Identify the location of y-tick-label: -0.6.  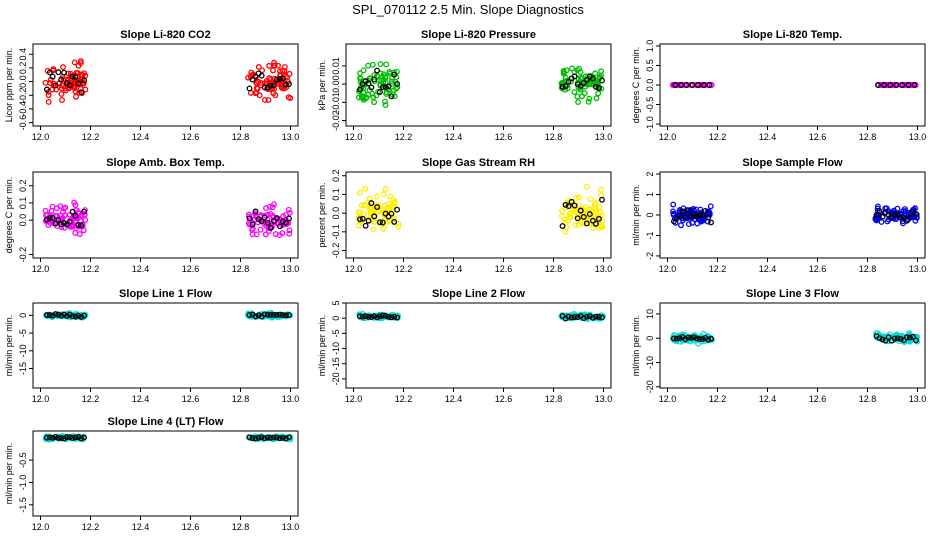
(23, 123).